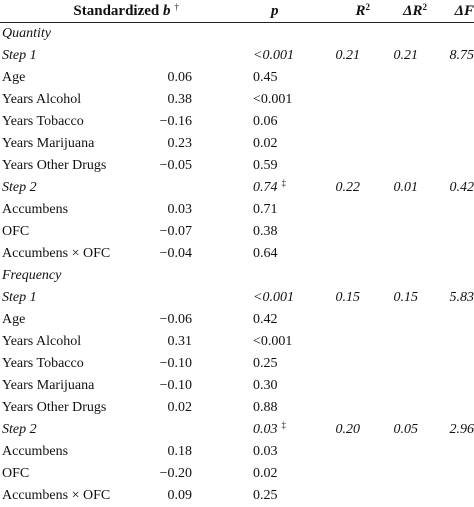 The image size is (474, 507). Describe the element at coordinates (464, 11) in the screenshot. I see `header-delta-f: ΔF` at that location.